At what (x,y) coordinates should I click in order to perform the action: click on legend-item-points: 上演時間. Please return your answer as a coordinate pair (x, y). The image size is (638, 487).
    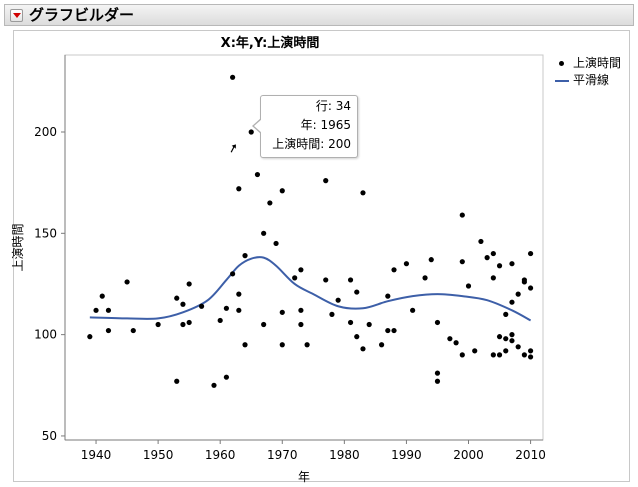
    Looking at the image, I should click on (588, 63).